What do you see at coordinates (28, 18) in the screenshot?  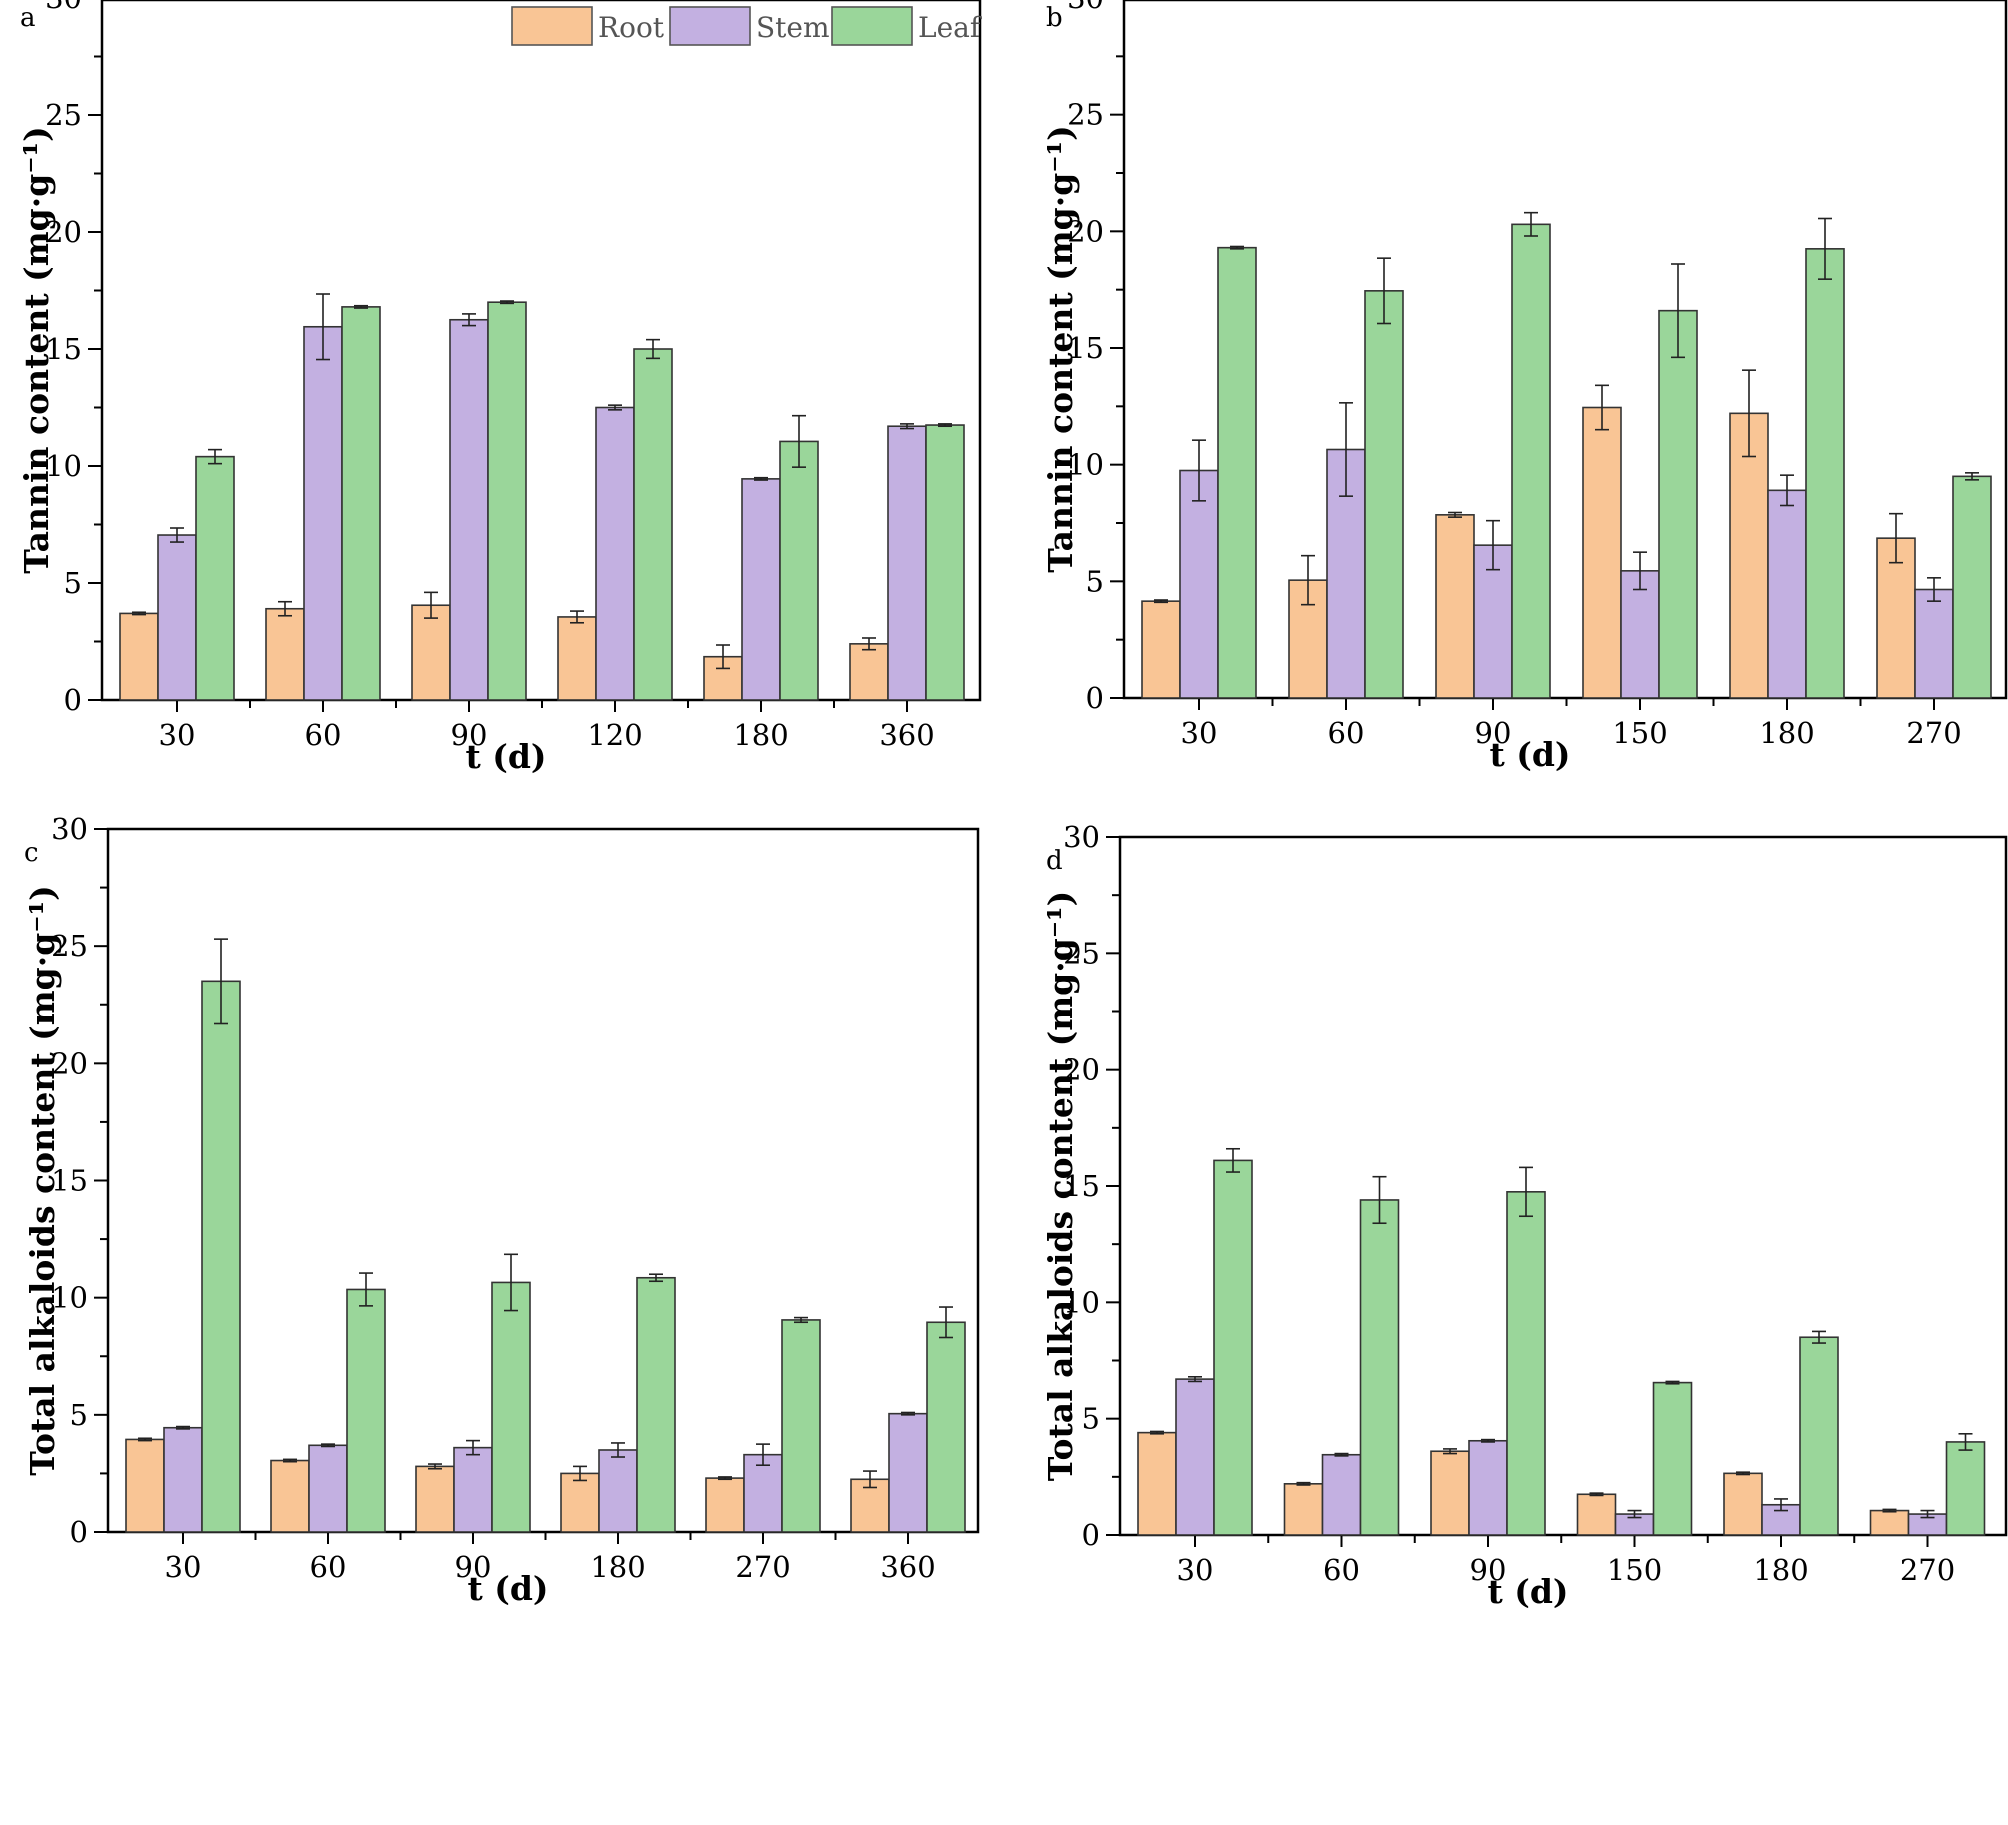 I see `panel-letter: a` at bounding box center [28, 18].